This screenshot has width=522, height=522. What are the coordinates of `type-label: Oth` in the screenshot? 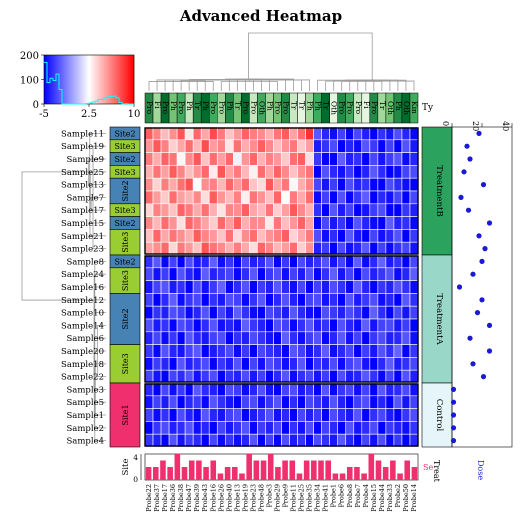 It's located at (390, 108).